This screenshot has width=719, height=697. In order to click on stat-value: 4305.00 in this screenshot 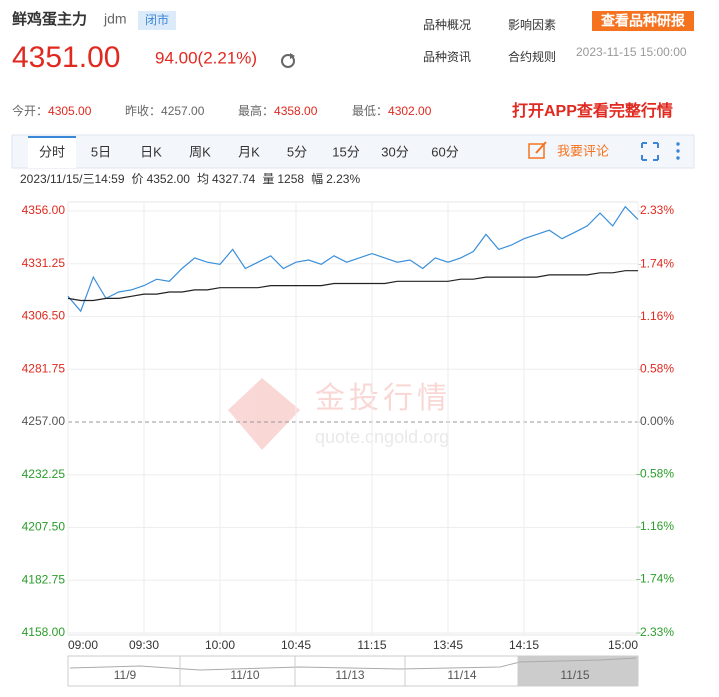, I will do `click(70, 111)`.